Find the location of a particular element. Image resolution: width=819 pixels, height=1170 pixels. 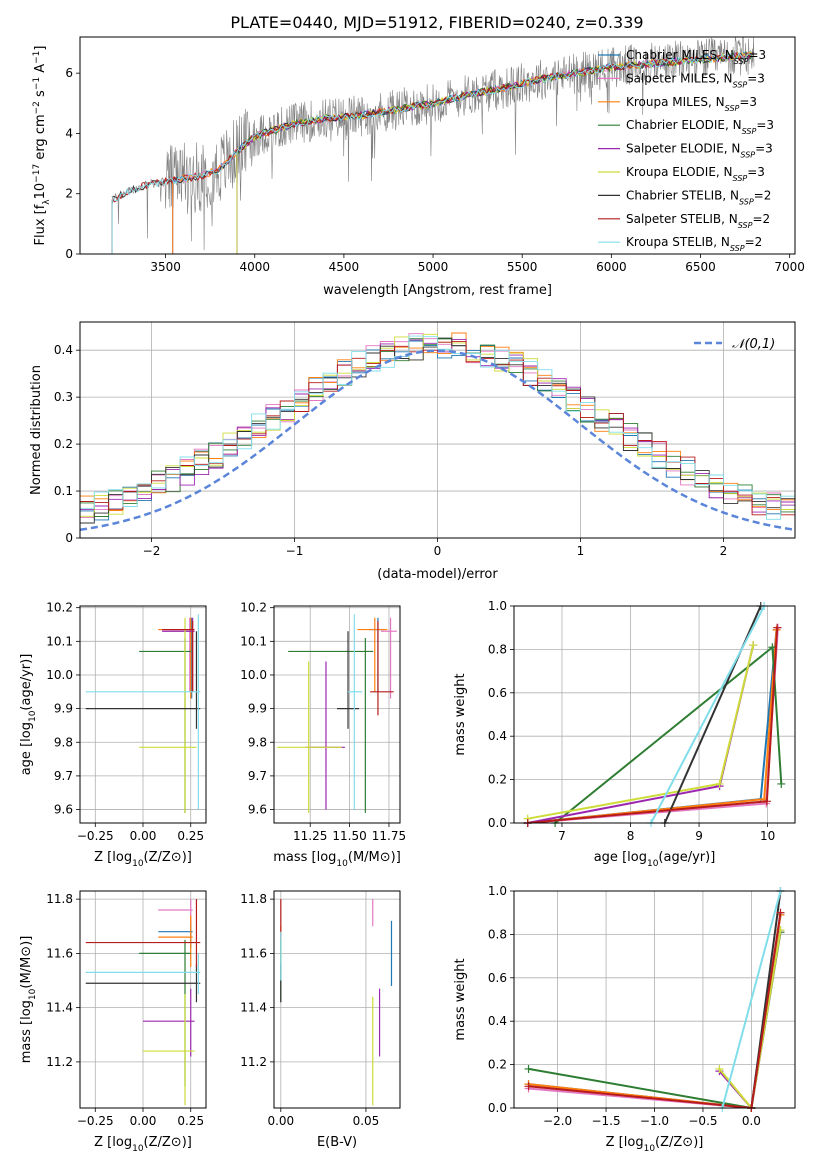

x-tick-label: 5000 is located at coordinates (433, 267).